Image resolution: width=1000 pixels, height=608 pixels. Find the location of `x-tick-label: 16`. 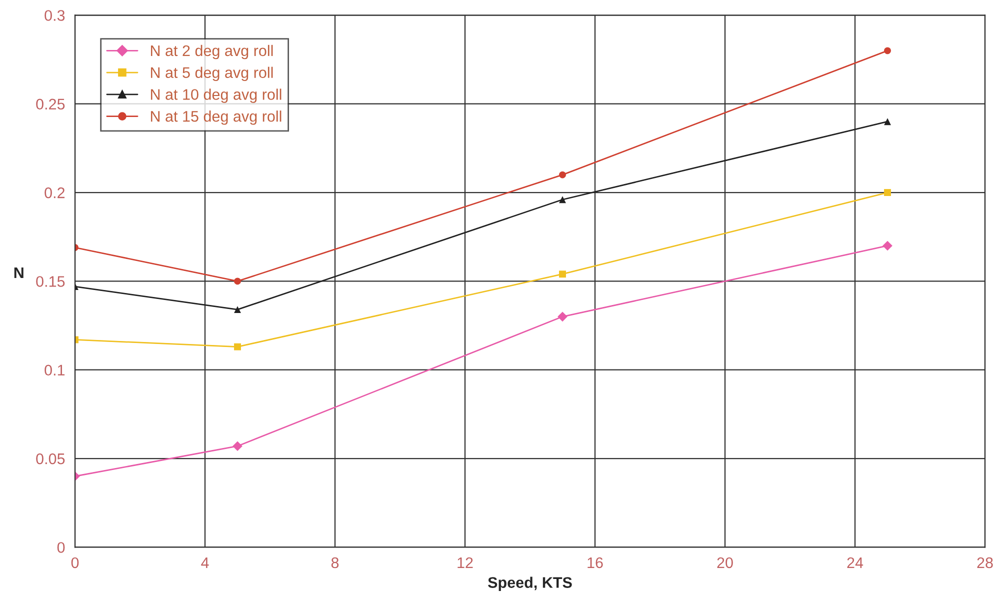

x-tick-label: 16 is located at coordinates (595, 562).